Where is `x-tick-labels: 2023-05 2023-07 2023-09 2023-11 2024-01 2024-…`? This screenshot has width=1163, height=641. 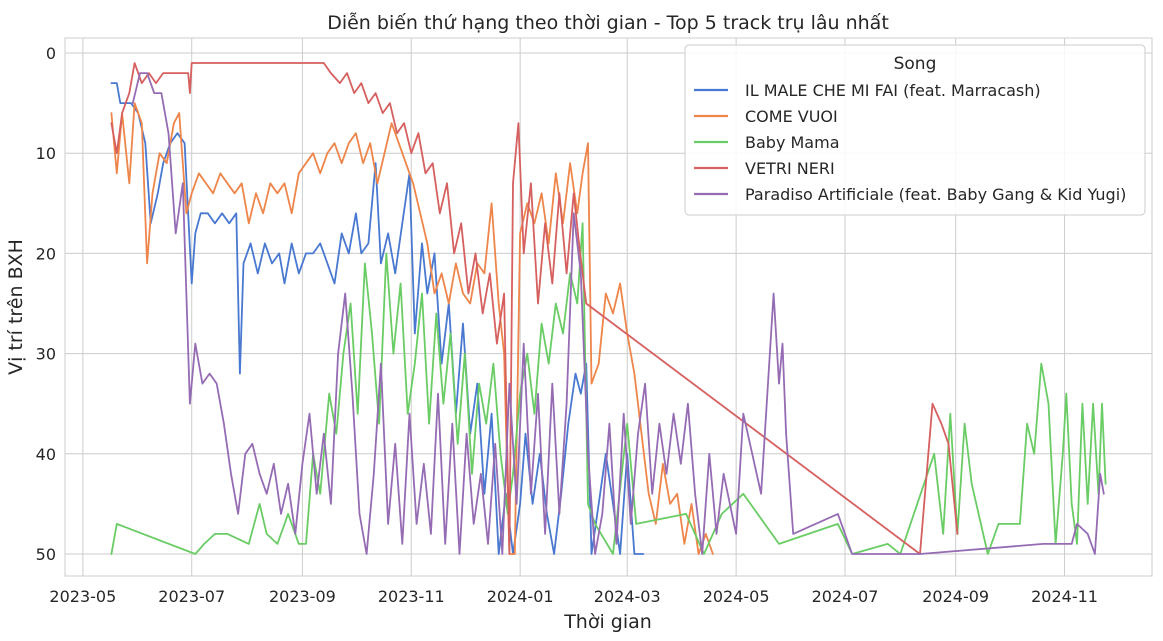 x-tick-labels: 2023-05 2023-07 2023-09 2023-11 2024-01 2024-… is located at coordinates (573, 596).